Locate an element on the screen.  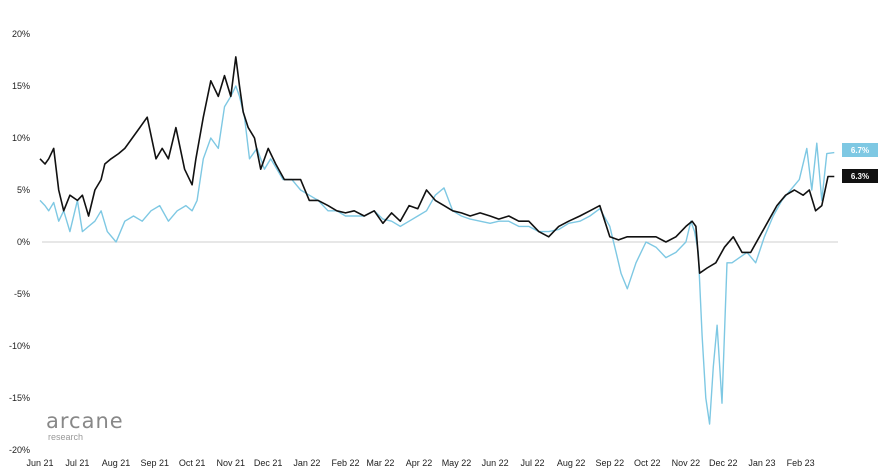
y-tick-label: 20% is located at coordinates (21, 34).